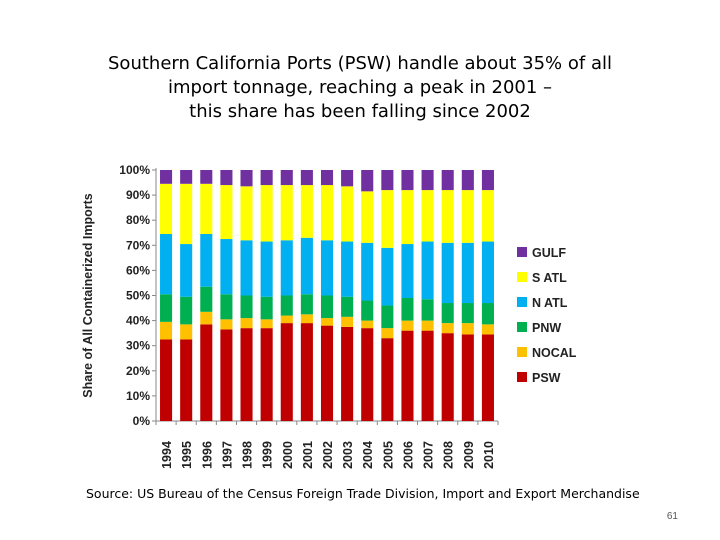  Describe the element at coordinates (166, 177) in the screenshot. I see `bar-segment-gulf-1994` at that location.